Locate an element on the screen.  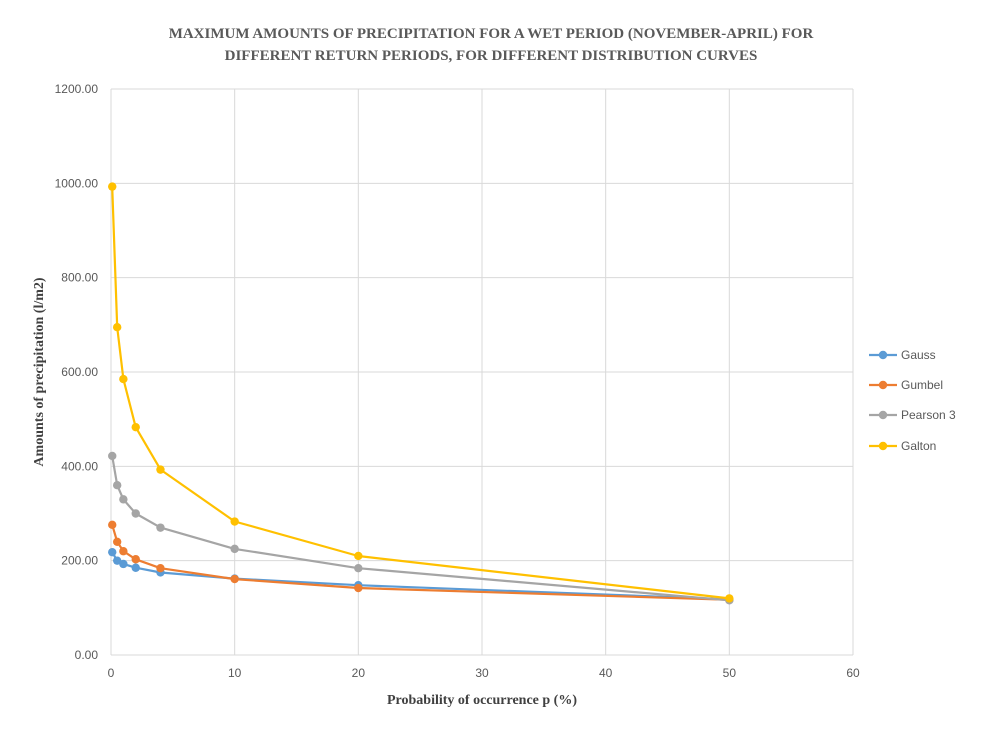
y-tick-label: 800.00 is located at coordinates (79, 278).